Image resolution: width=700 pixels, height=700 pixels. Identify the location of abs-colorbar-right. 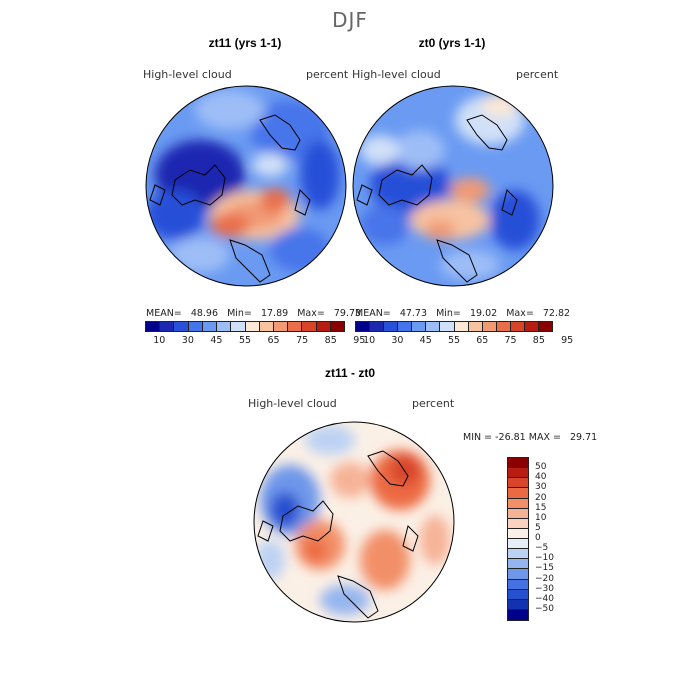
(454, 326).